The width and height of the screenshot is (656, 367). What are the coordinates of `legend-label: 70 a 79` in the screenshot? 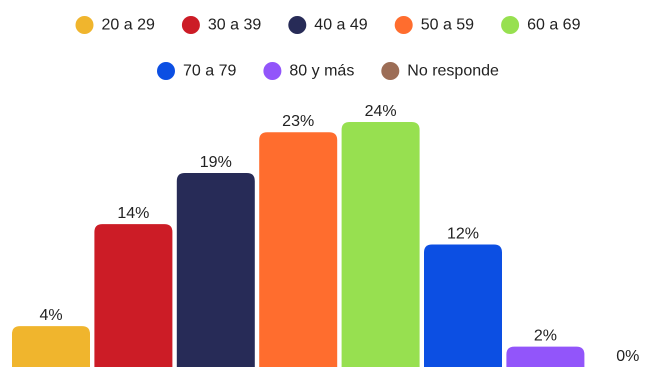 It's located at (209, 71).